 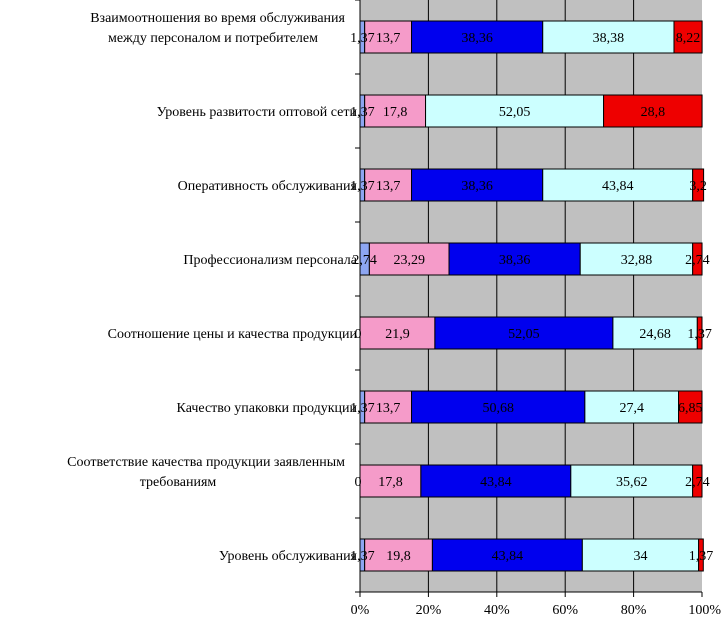 I want to click on data-label: 35,62, so click(x=632, y=482).